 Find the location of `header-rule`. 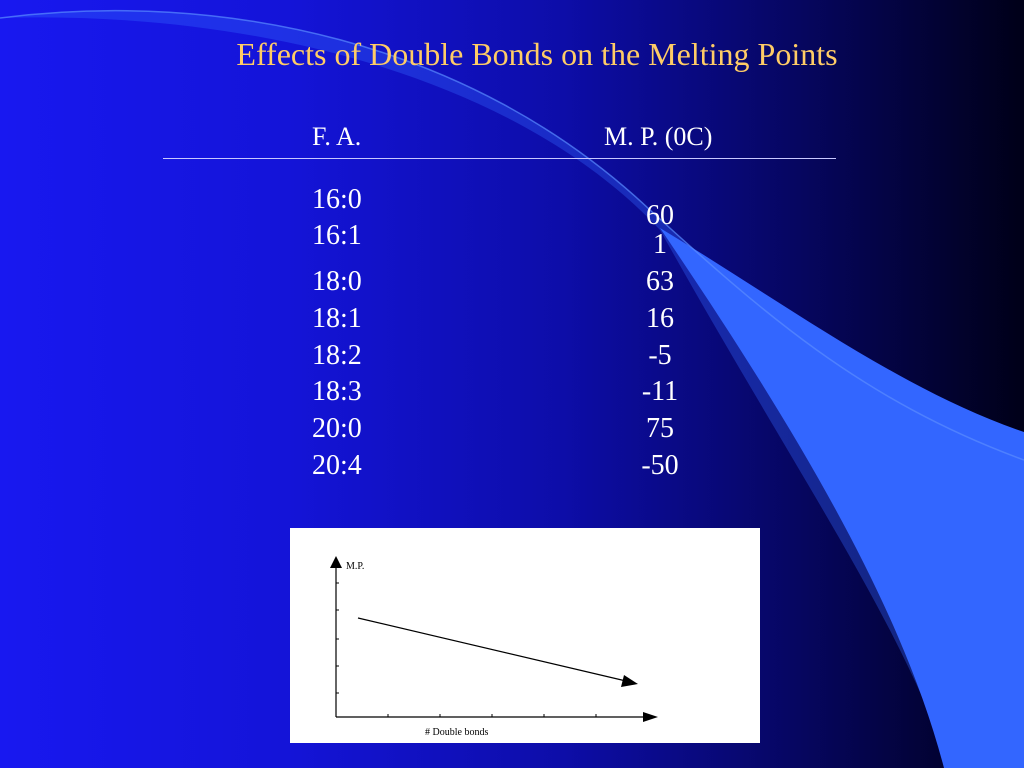

header-rule is located at coordinates (499, 158).